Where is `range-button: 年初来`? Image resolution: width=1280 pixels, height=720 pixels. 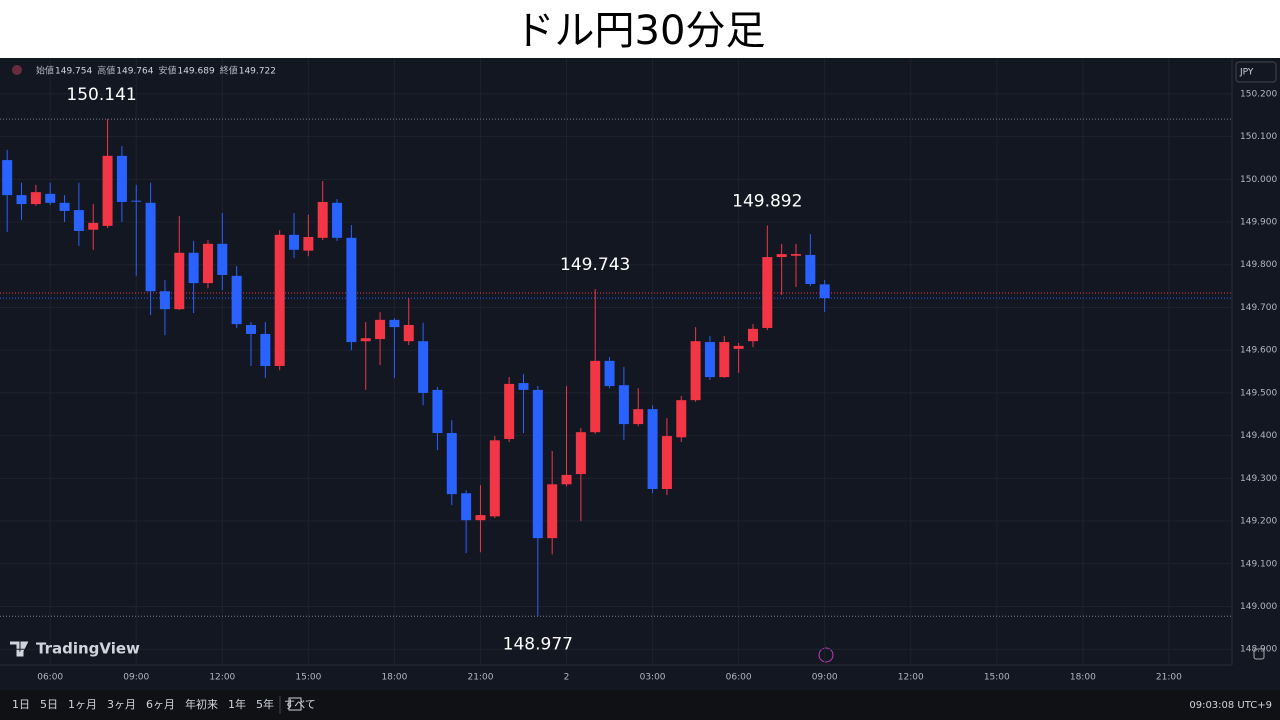
range-button: 年初来 is located at coordinates (201, 704).